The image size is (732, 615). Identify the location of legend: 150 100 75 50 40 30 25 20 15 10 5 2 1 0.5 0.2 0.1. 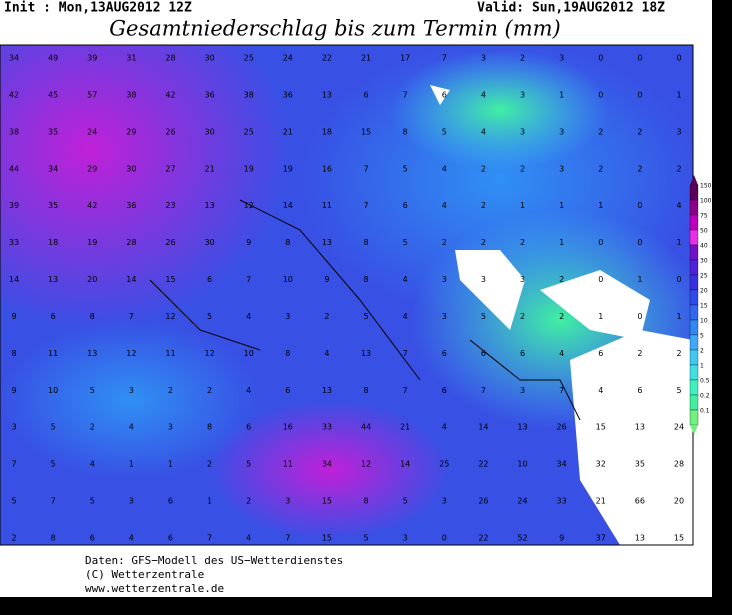
(700, 305).